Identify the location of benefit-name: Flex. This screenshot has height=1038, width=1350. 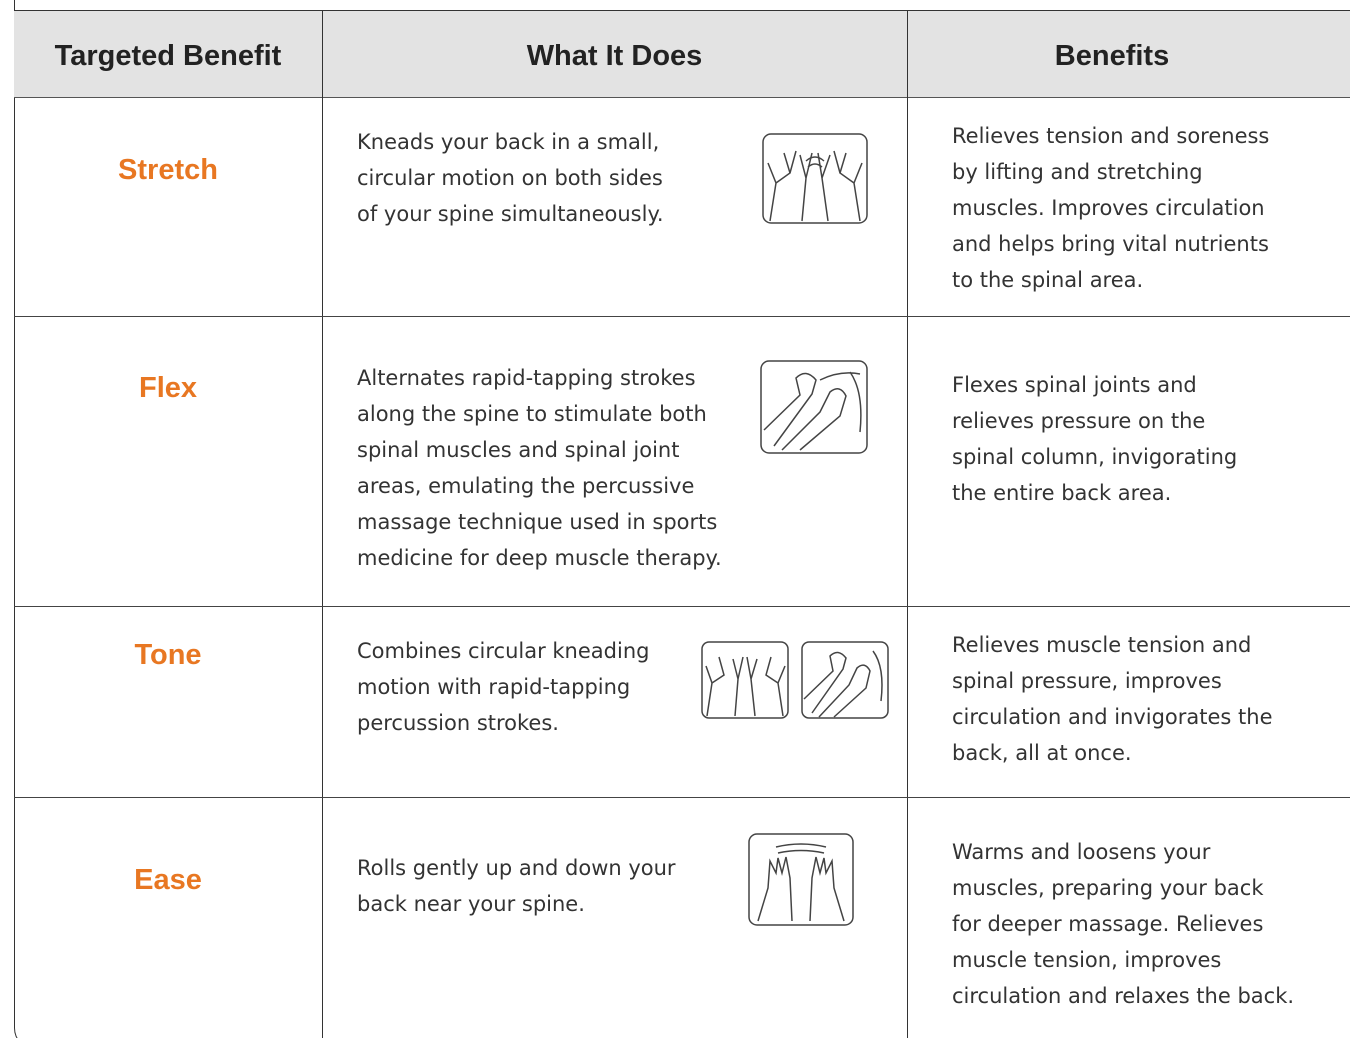
(168, 388).